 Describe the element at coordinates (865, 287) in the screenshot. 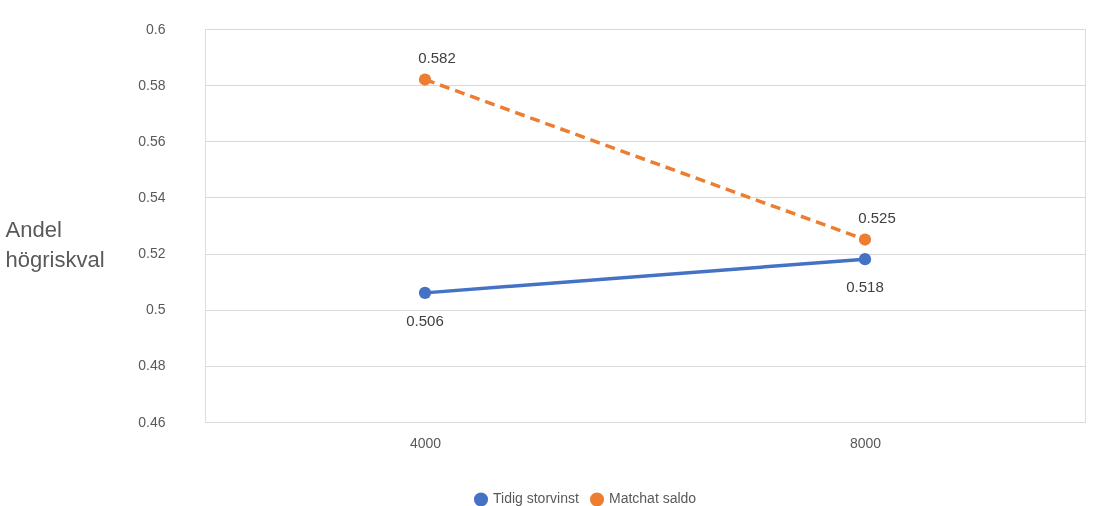

I see `data-label: 0.518` at that location.